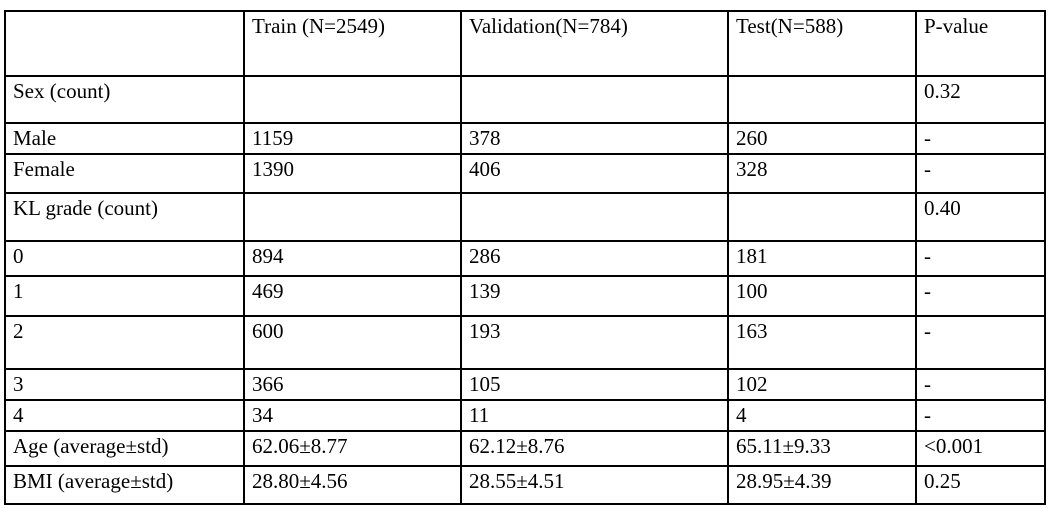  Describe the element at coordinates (822, 342) in the screenshot. I see `test-cell: 163` at that location.